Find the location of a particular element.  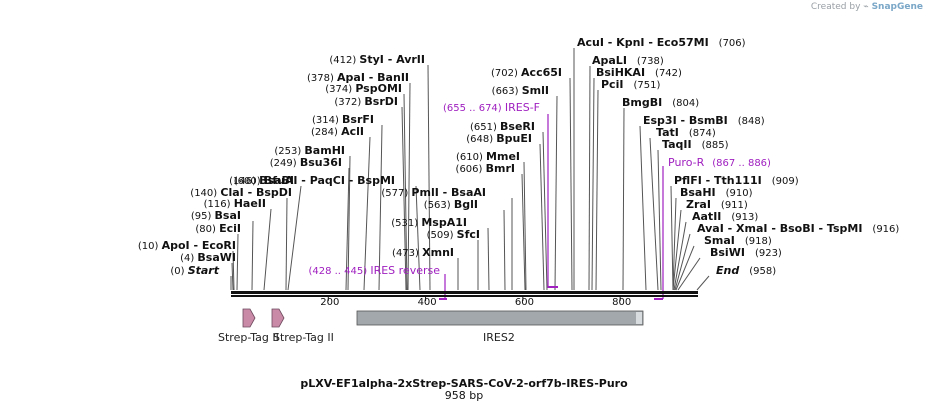

site-label: (651) BseRI is located at coordinates (502, 126).